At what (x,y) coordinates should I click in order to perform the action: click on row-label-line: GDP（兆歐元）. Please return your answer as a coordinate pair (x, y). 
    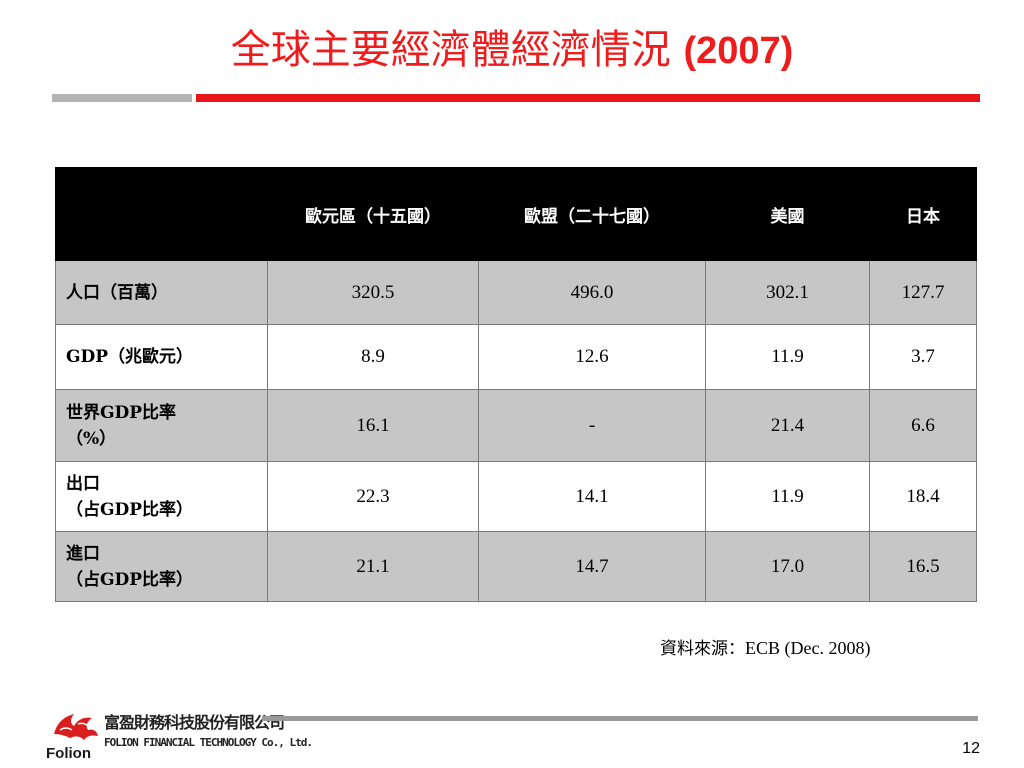
    Looking at the image, I should click on (130, 357).